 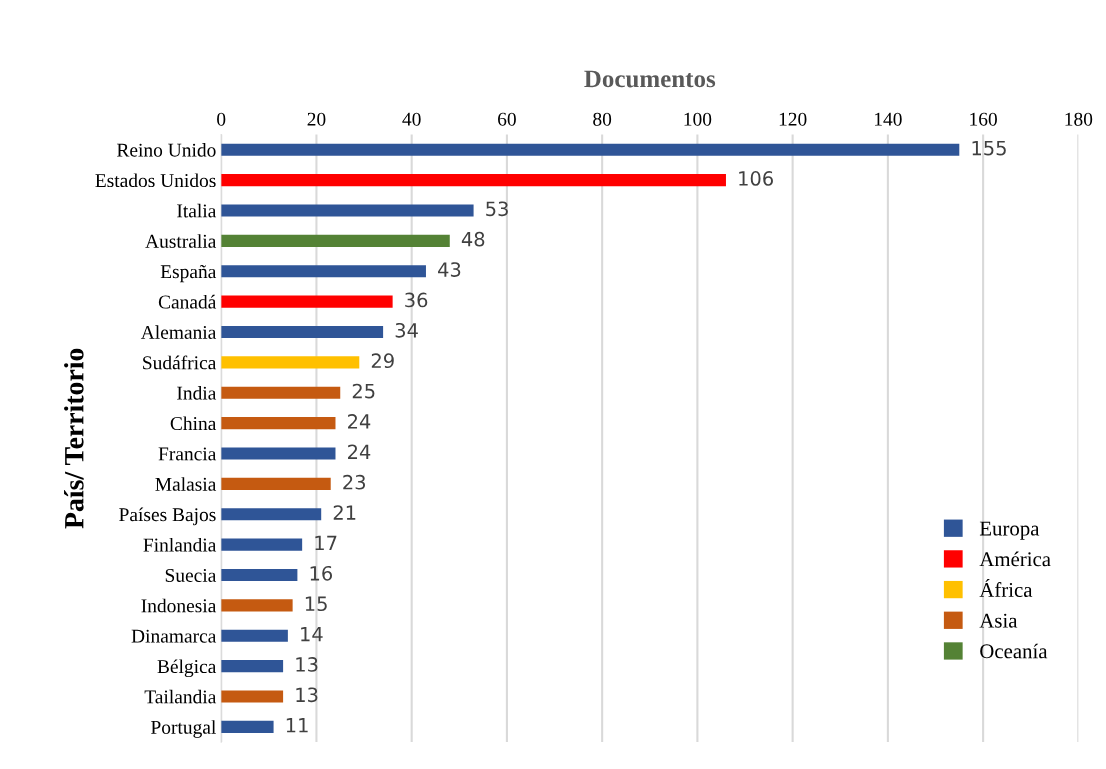 What do you see at coordinates (174, 636) in the screenshot?
I see `y-tick-label: Dinamarca` at bounding box center [174, 636].